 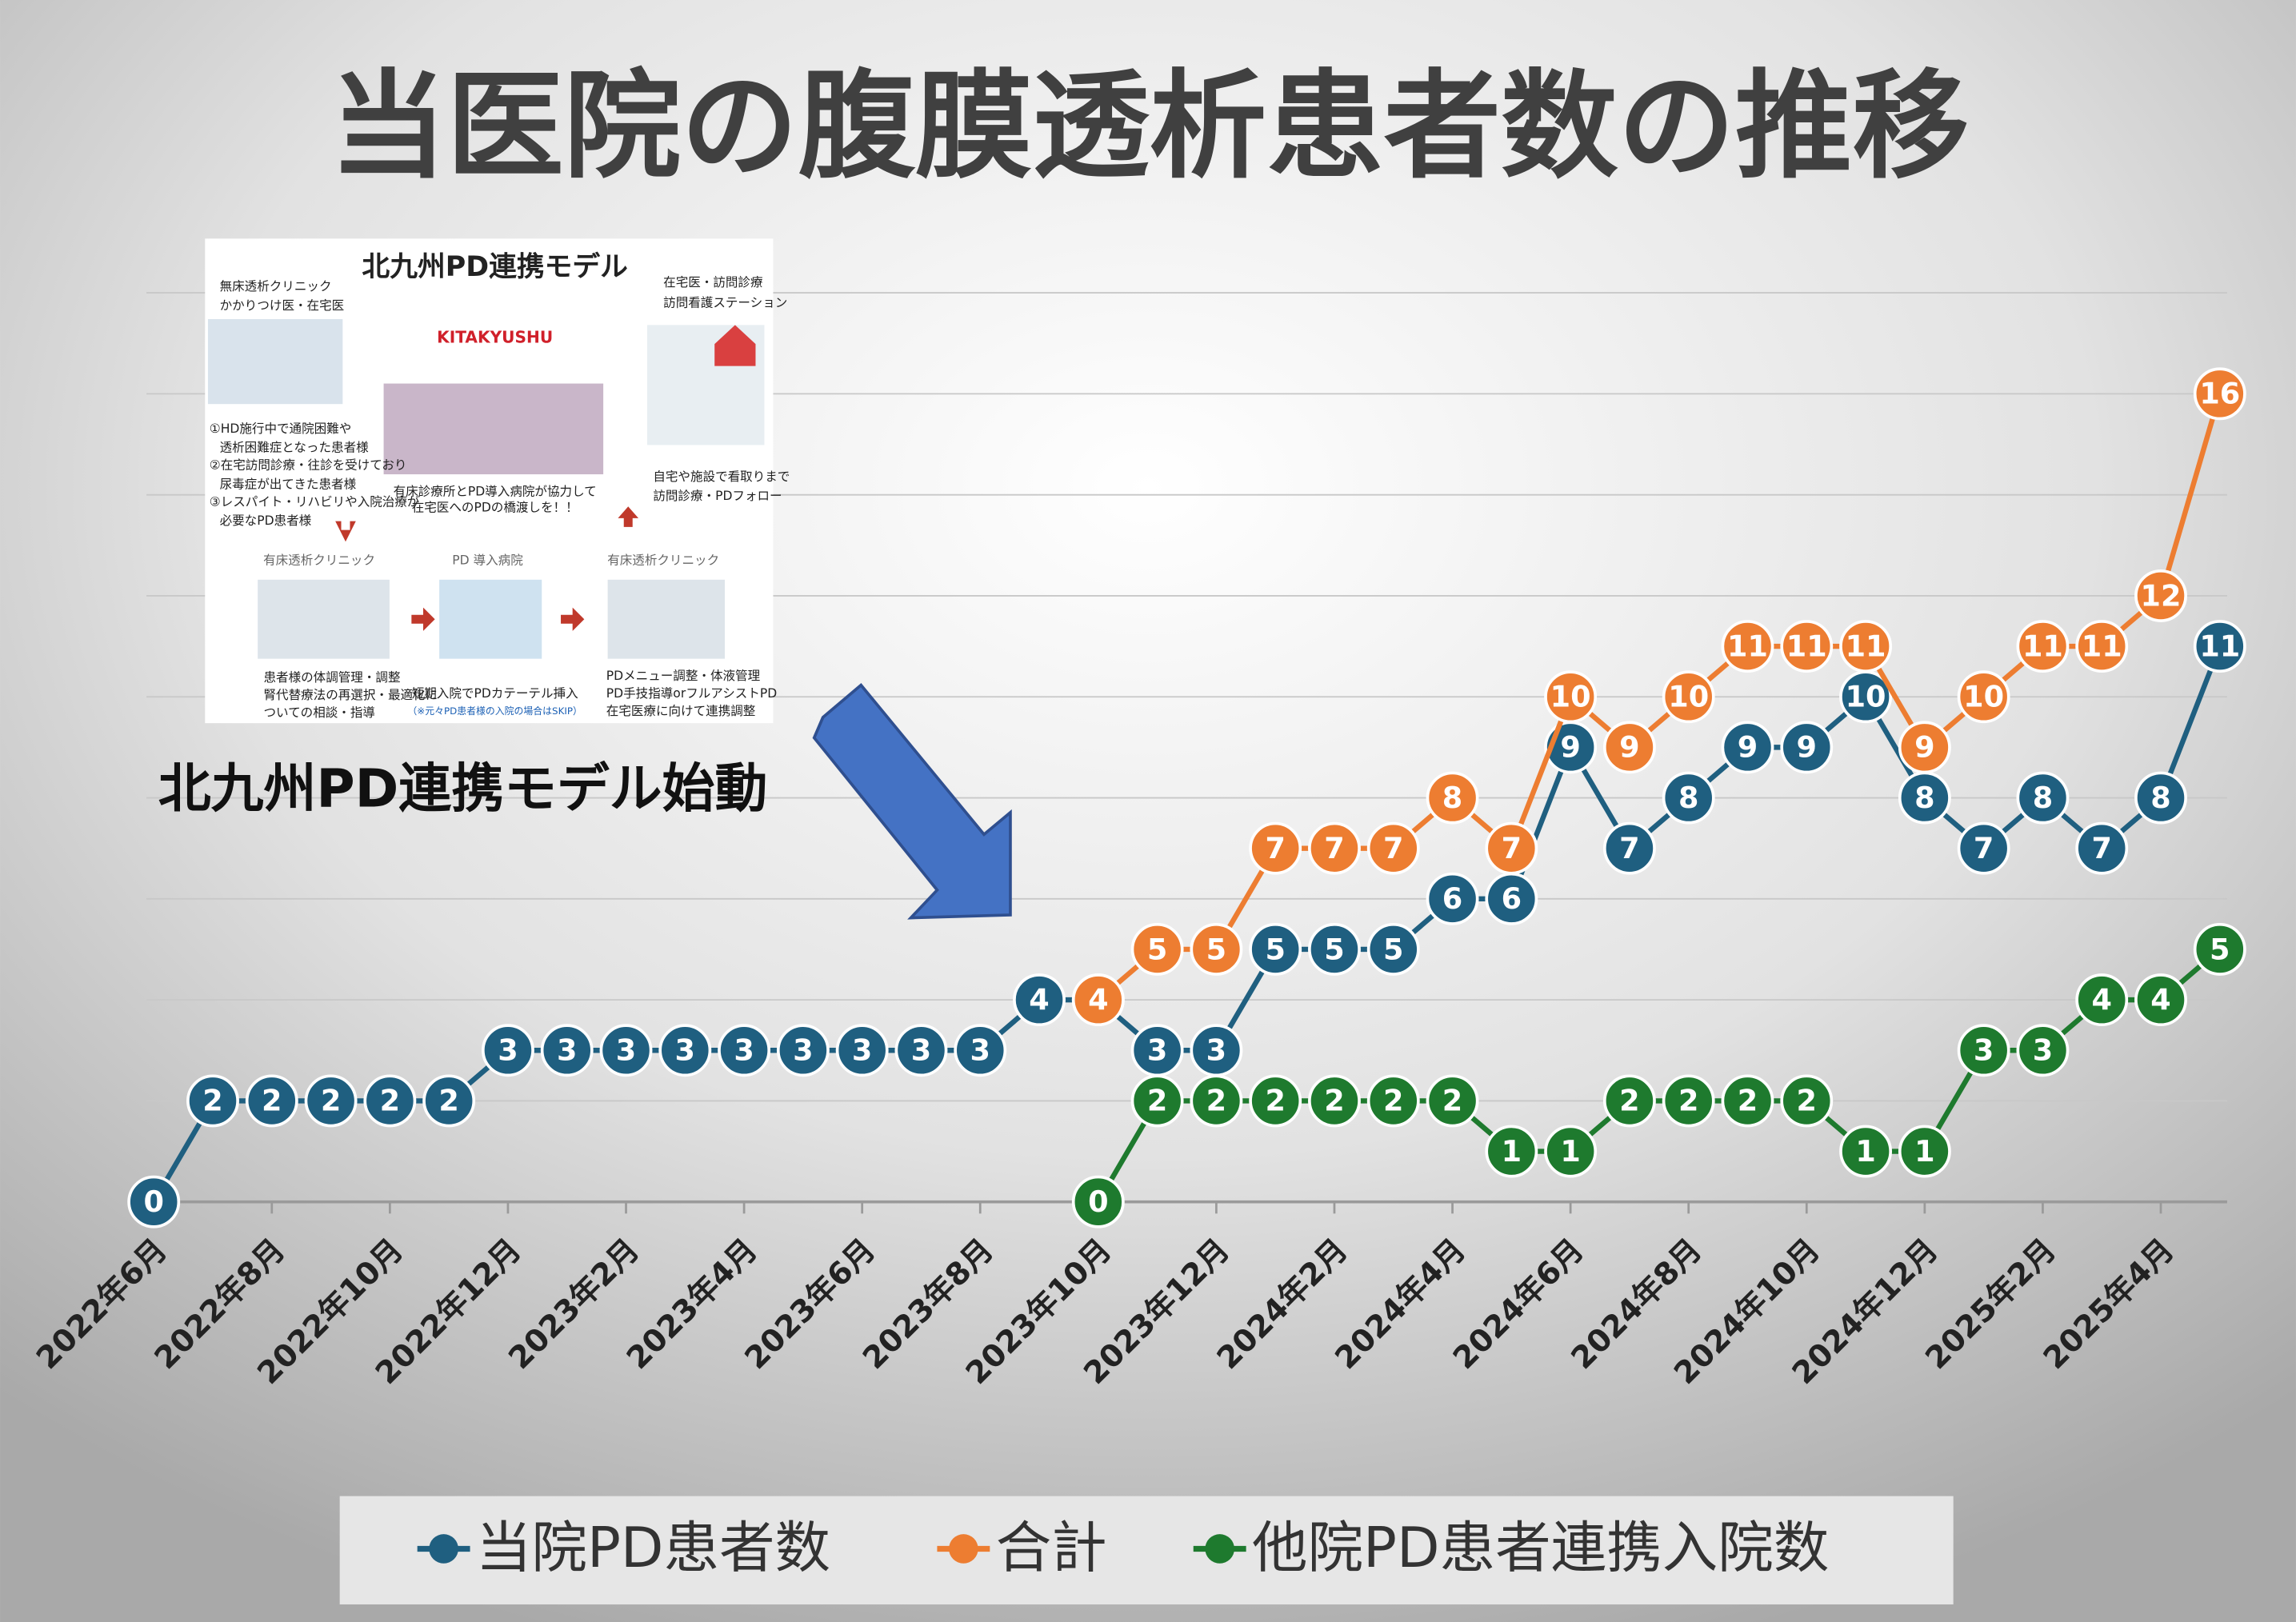 I want to click on label: ③レスパイト・リハビリや入院治療が, so click(x=315, y=501).